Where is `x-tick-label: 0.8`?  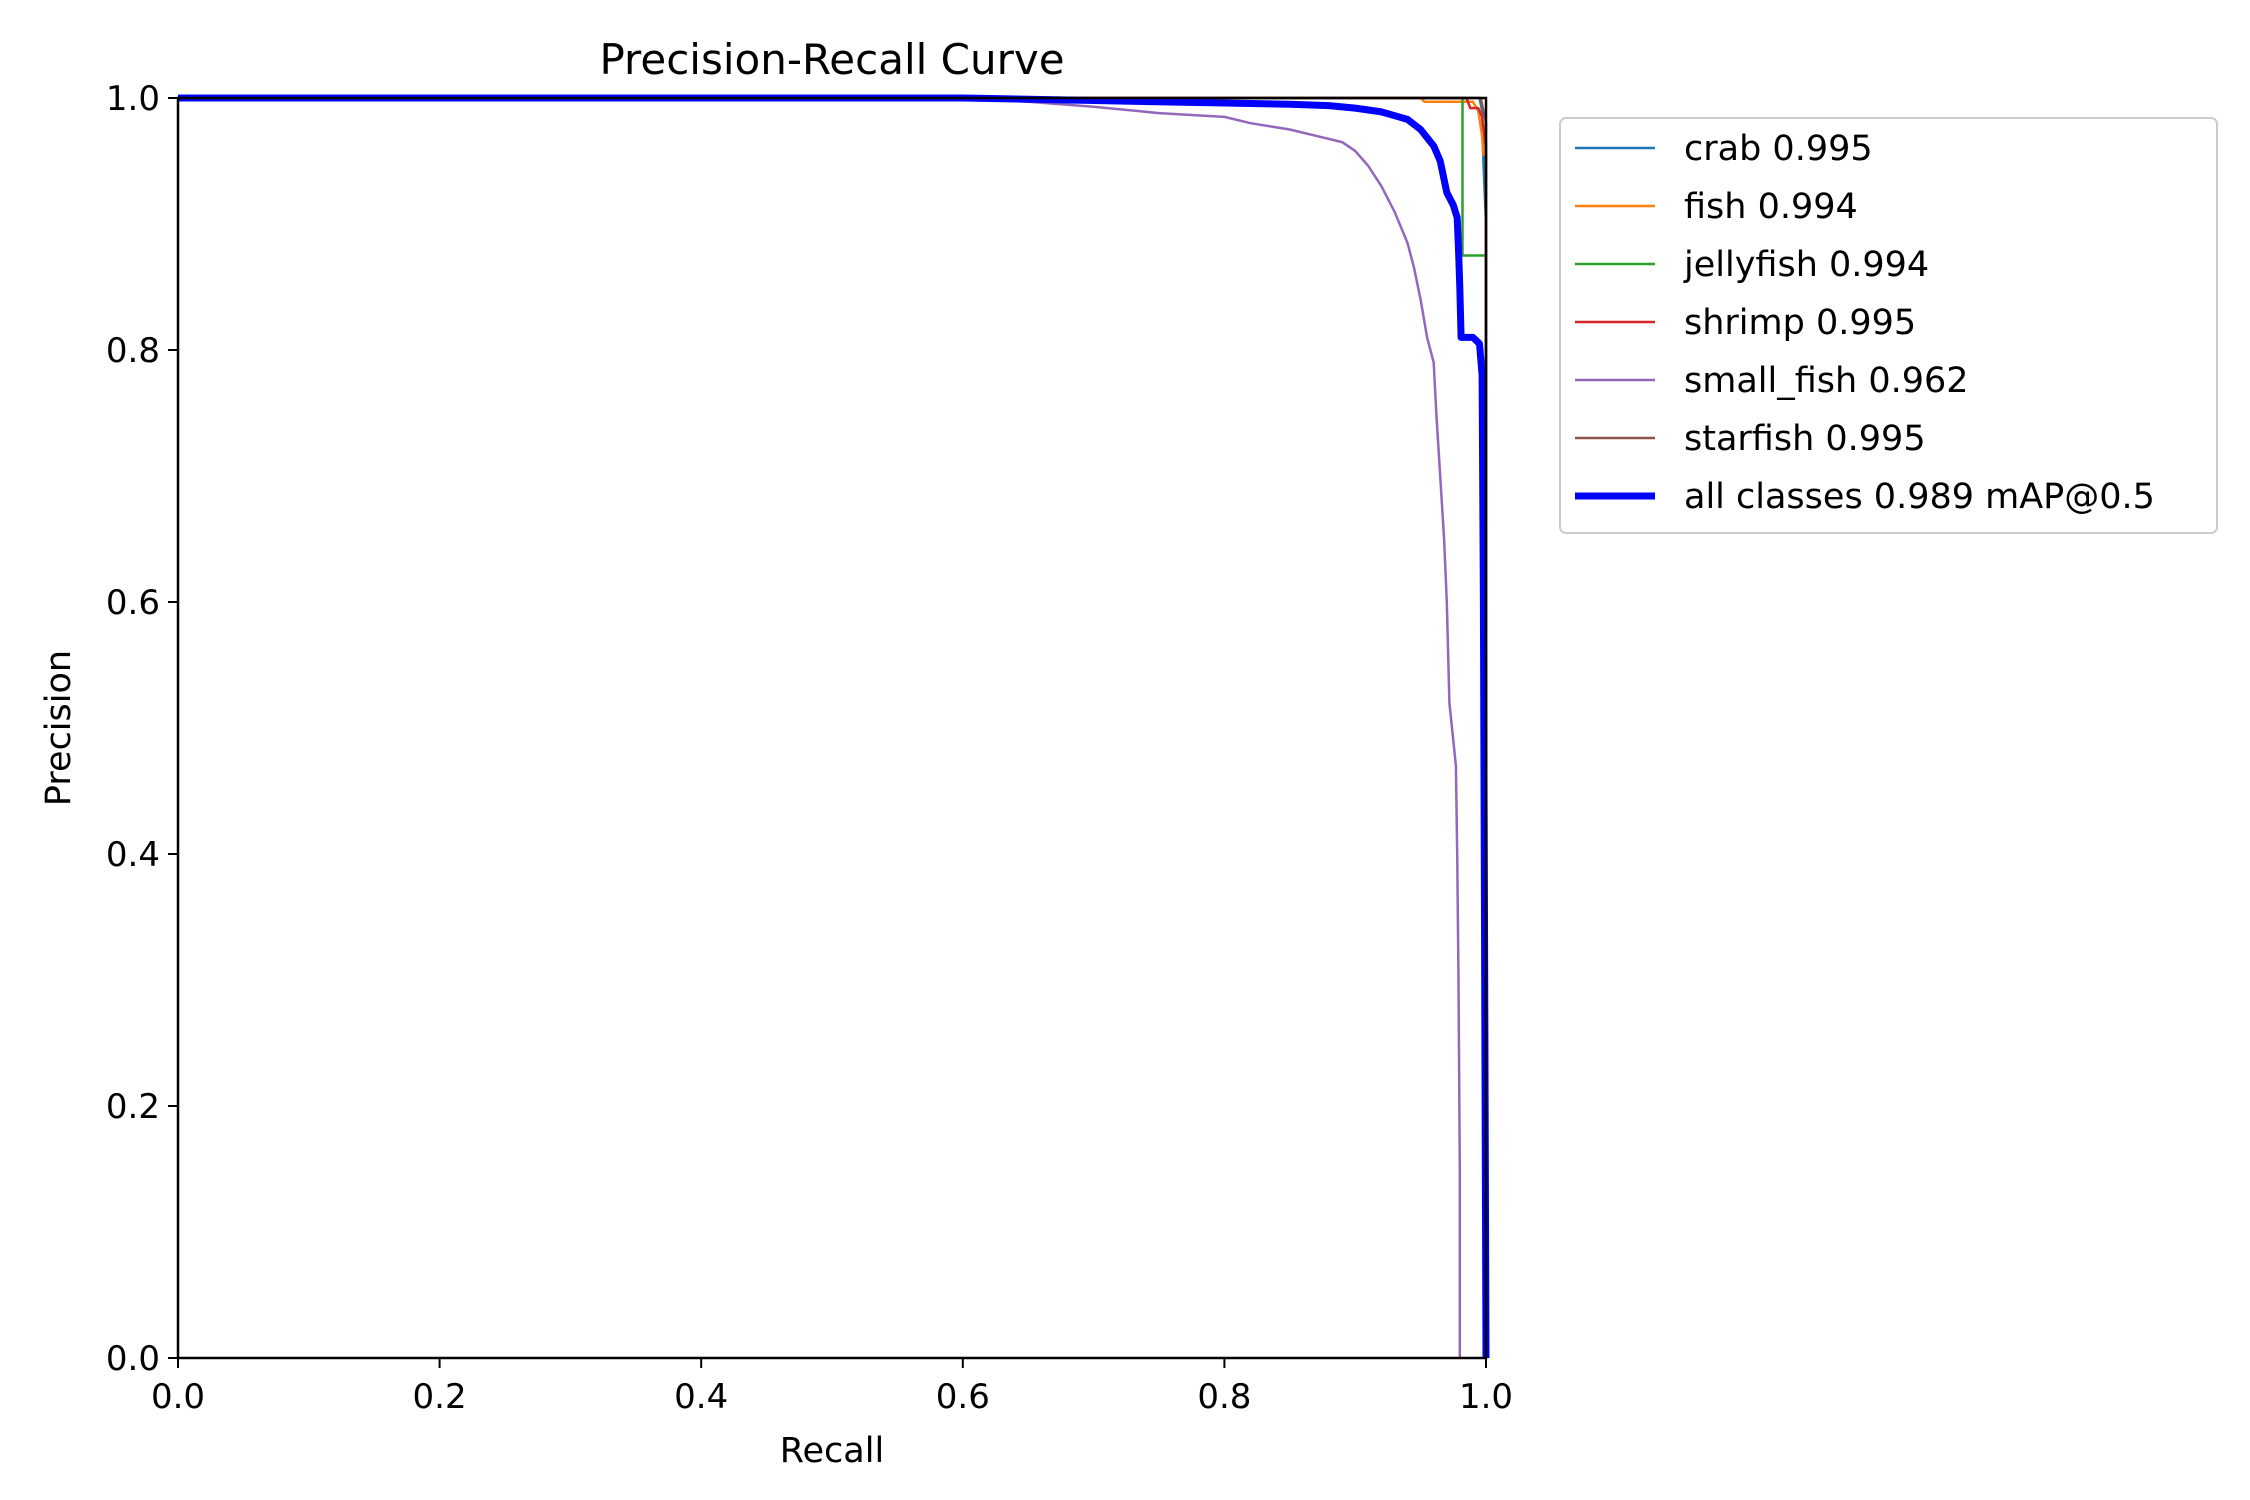
x-tick-label: 0.8 is located at coordinates (1224, 1397).